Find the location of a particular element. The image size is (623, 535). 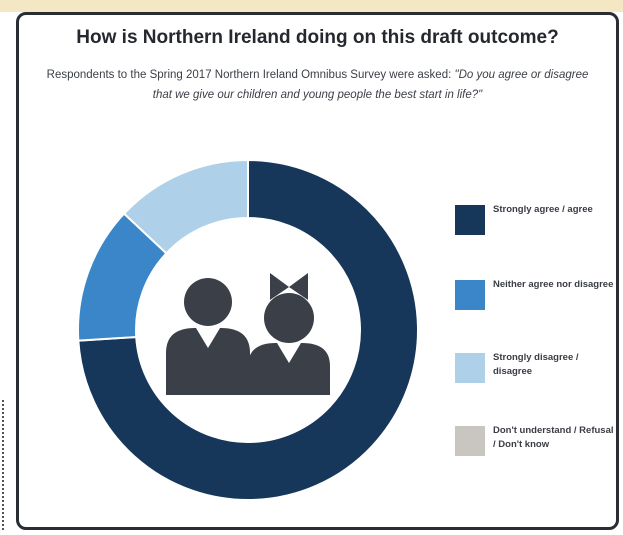

slice-disagree is located at coordinates (185, 206).